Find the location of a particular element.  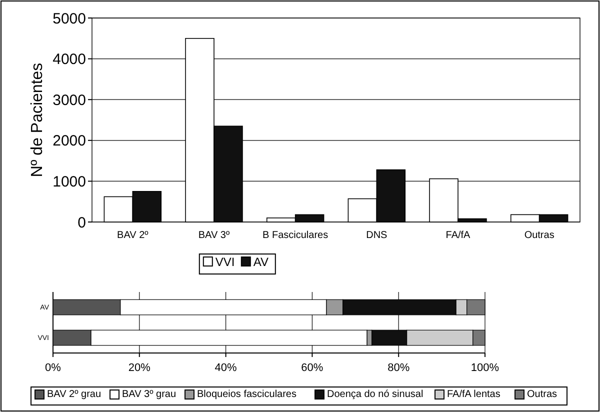

x-tick-label: BAV 2º is located at coordinates (133, 235).